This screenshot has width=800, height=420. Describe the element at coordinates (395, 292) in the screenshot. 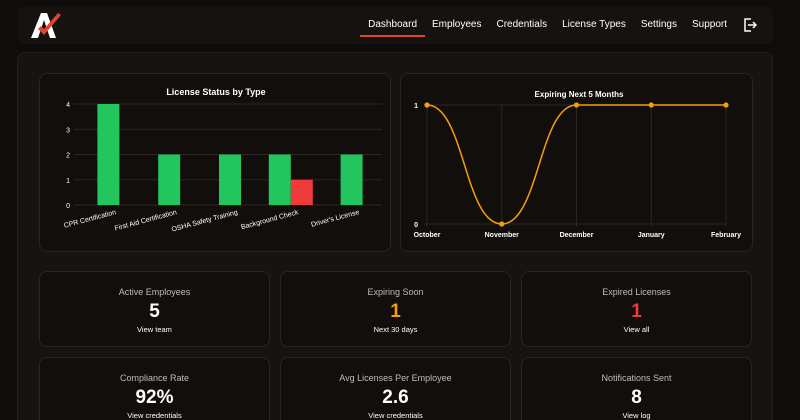

I see `stat-card-title: Expiring Soon` at that location.